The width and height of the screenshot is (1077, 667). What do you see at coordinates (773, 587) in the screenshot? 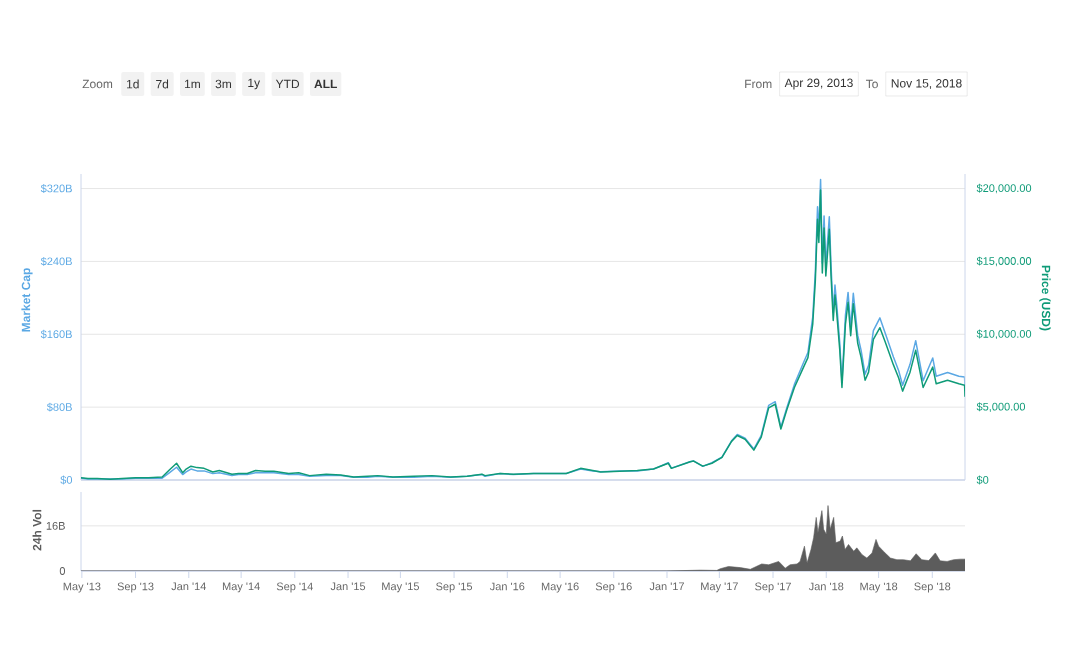
I see `x-tick-label: Sep '17` at bounding box center [773, 587].